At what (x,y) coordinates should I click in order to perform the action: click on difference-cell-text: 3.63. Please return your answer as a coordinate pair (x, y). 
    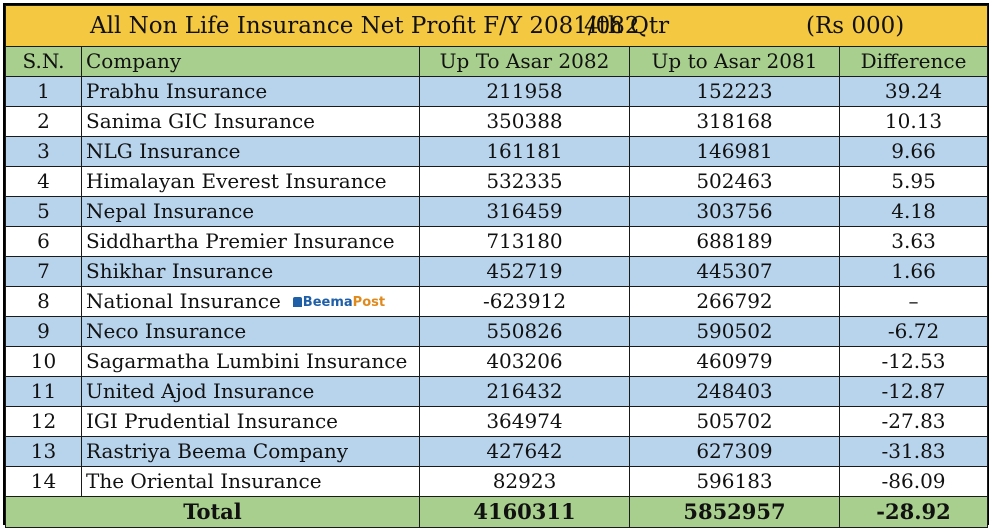
    Looking at the image, I should click on (913, 241).